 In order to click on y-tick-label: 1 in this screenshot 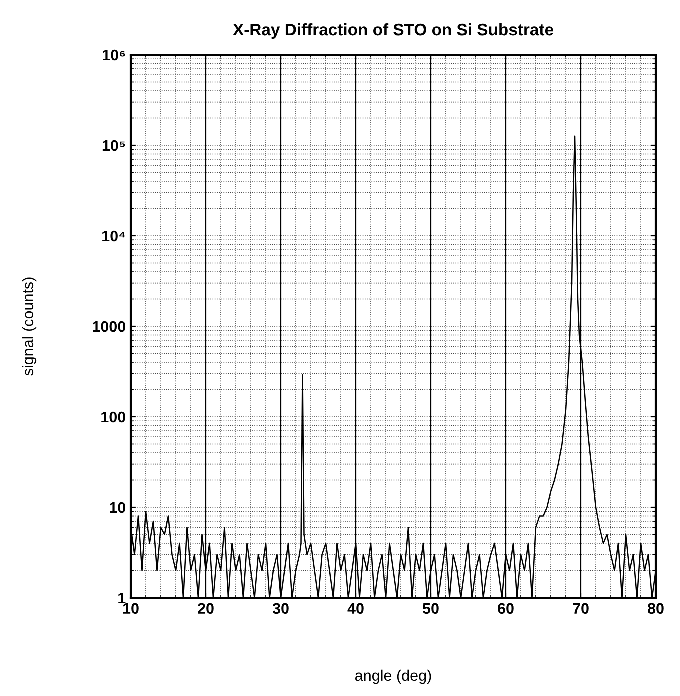, I will do `click(122, 598)`.